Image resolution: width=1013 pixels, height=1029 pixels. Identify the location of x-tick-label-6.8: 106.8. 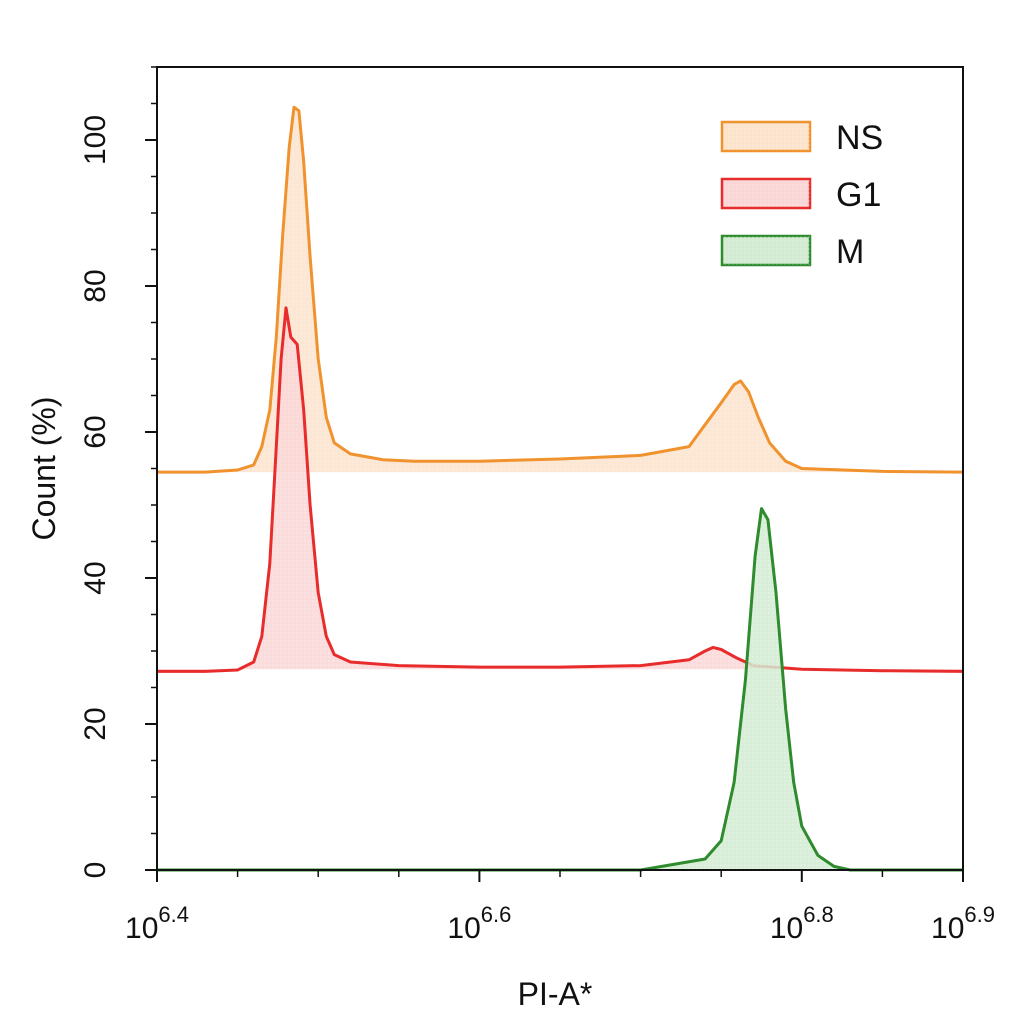
(802, 923).